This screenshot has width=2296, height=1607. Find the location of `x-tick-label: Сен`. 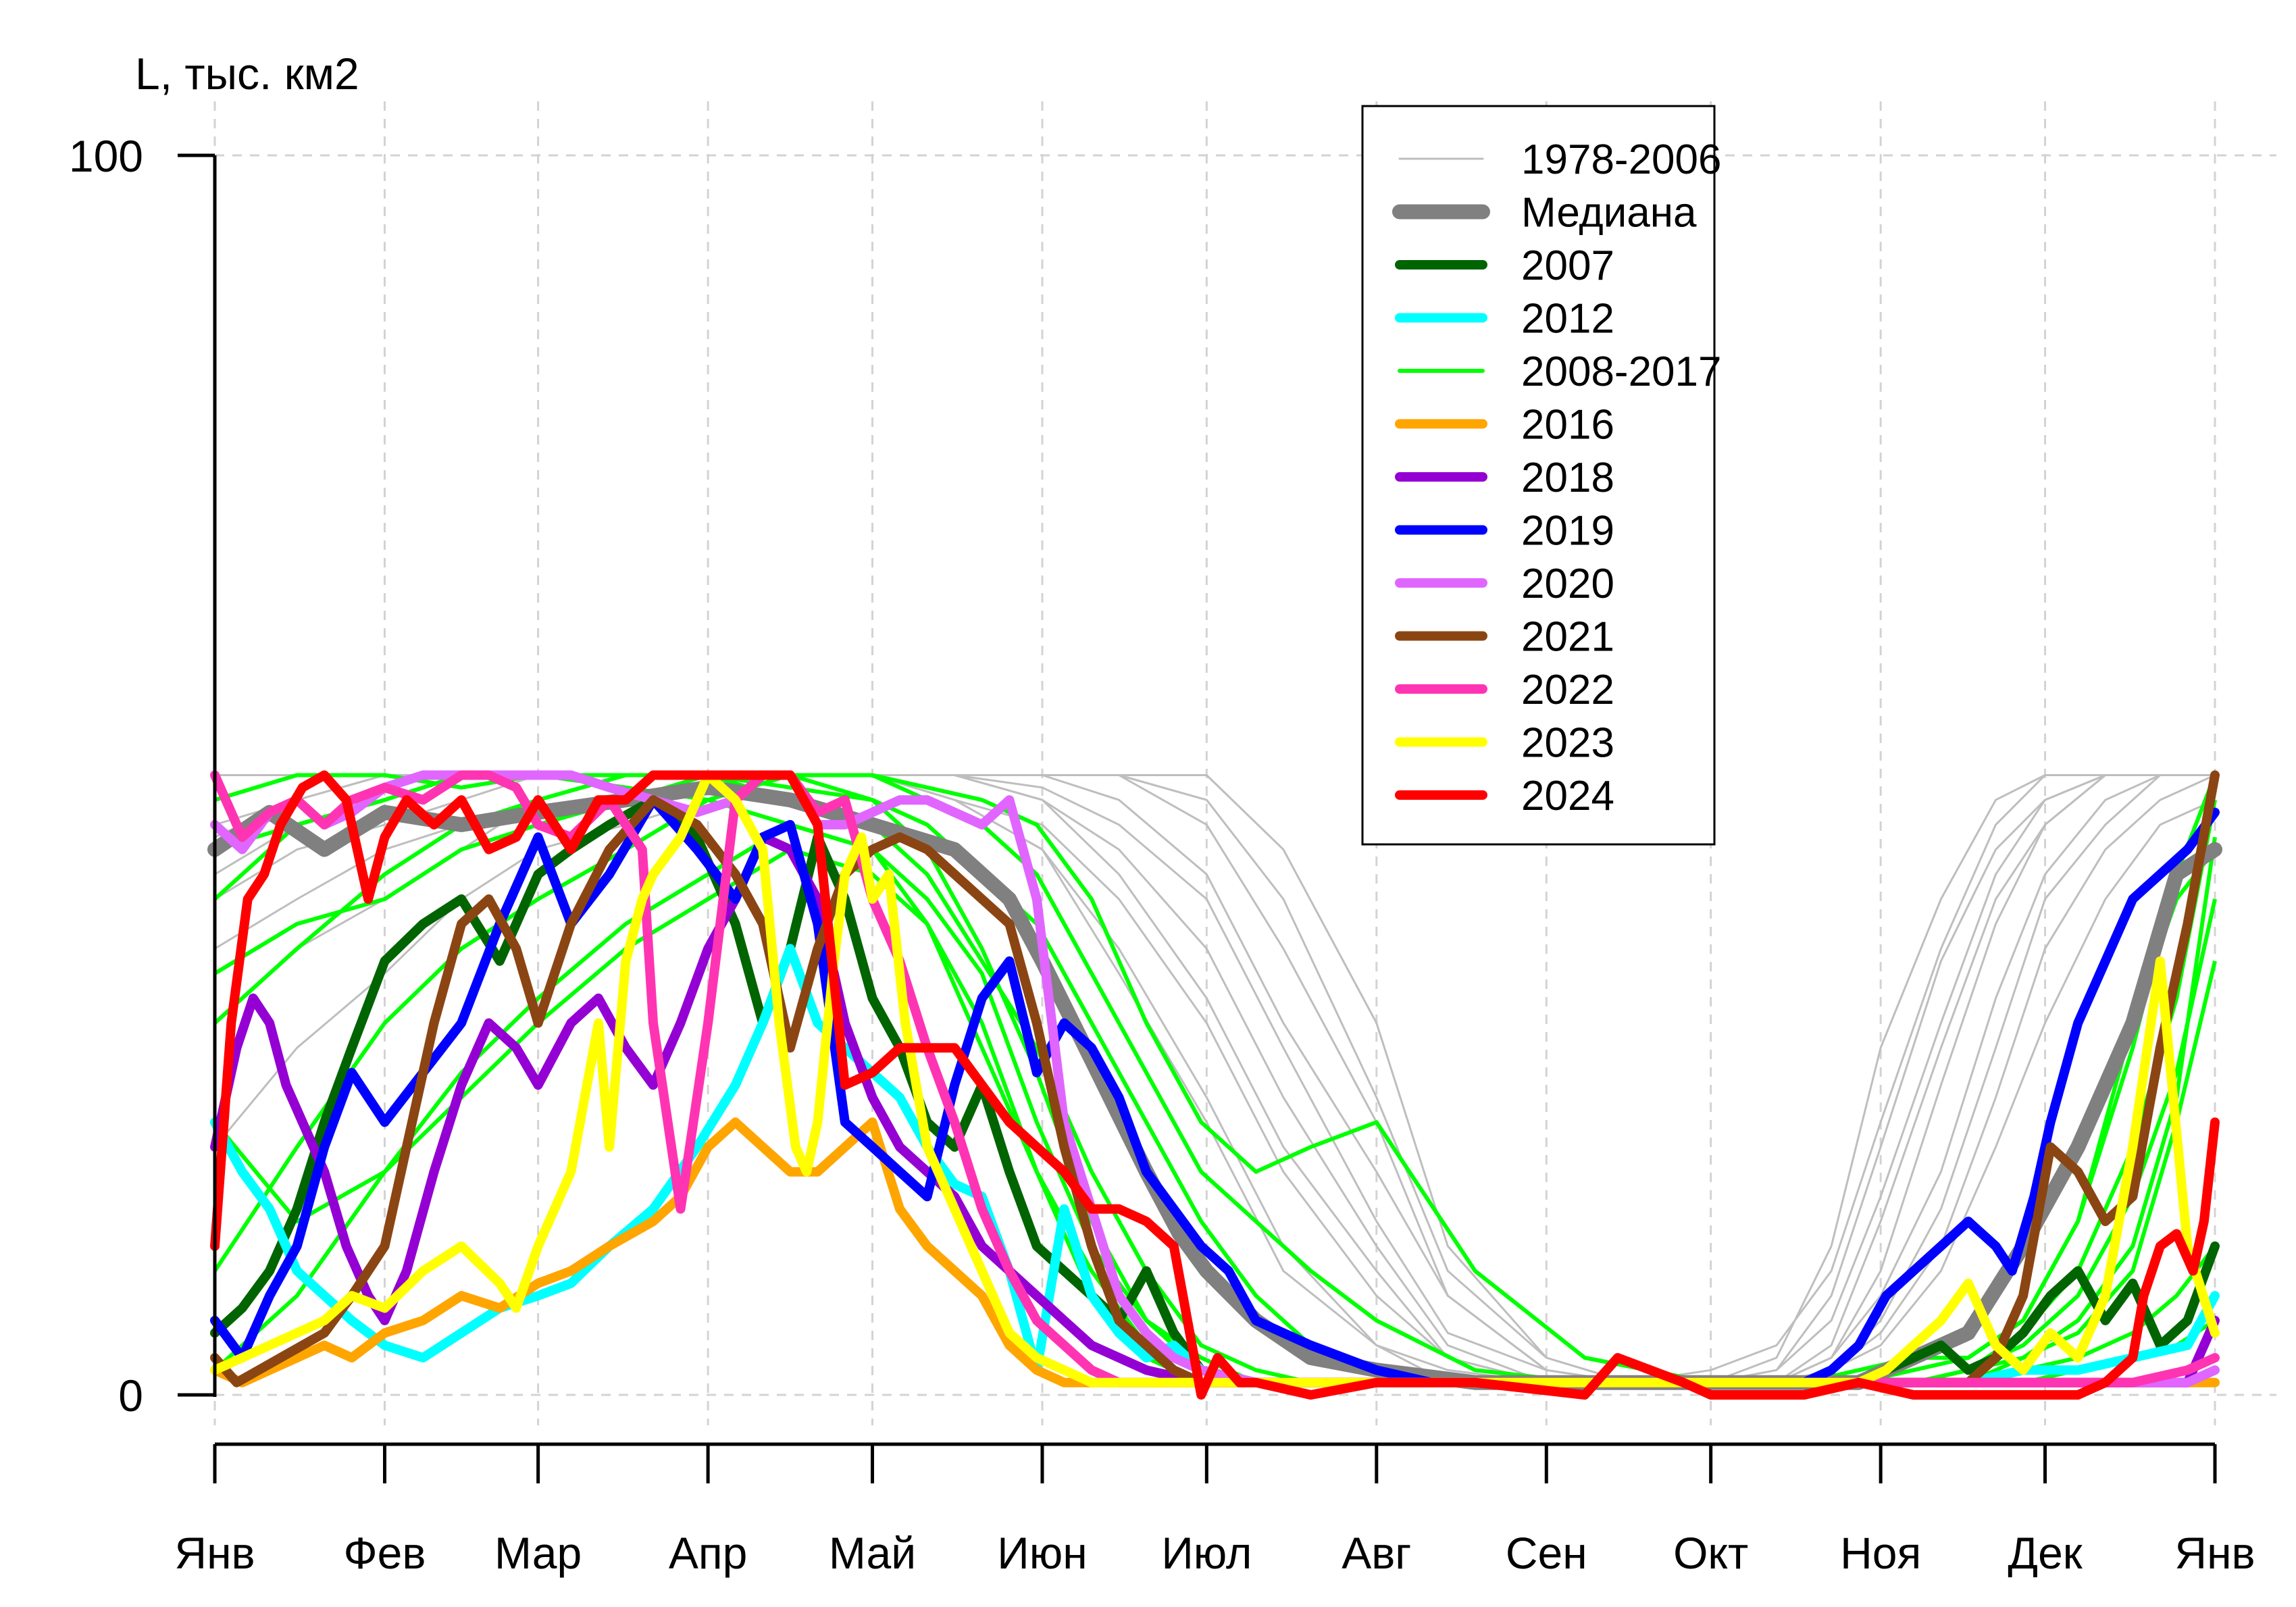

x-tick-label: Сен is located at coordinates (1546, 1553).